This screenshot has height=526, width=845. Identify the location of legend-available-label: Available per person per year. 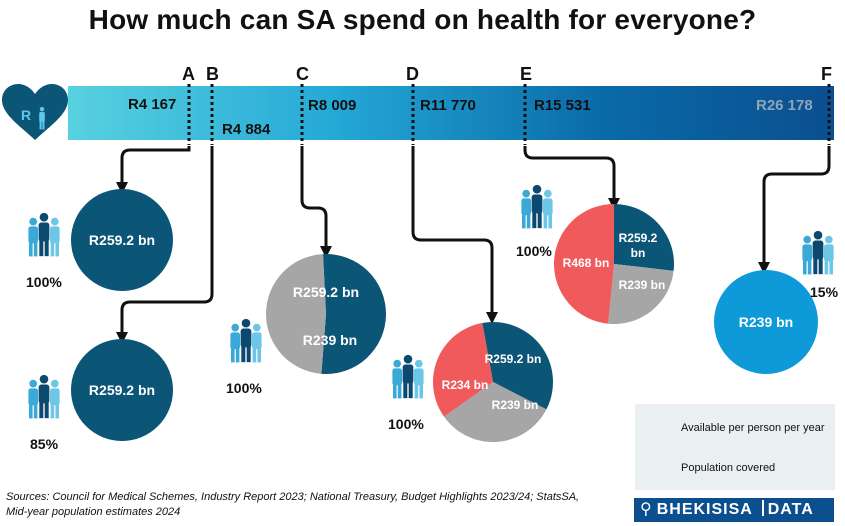
(753, 428).